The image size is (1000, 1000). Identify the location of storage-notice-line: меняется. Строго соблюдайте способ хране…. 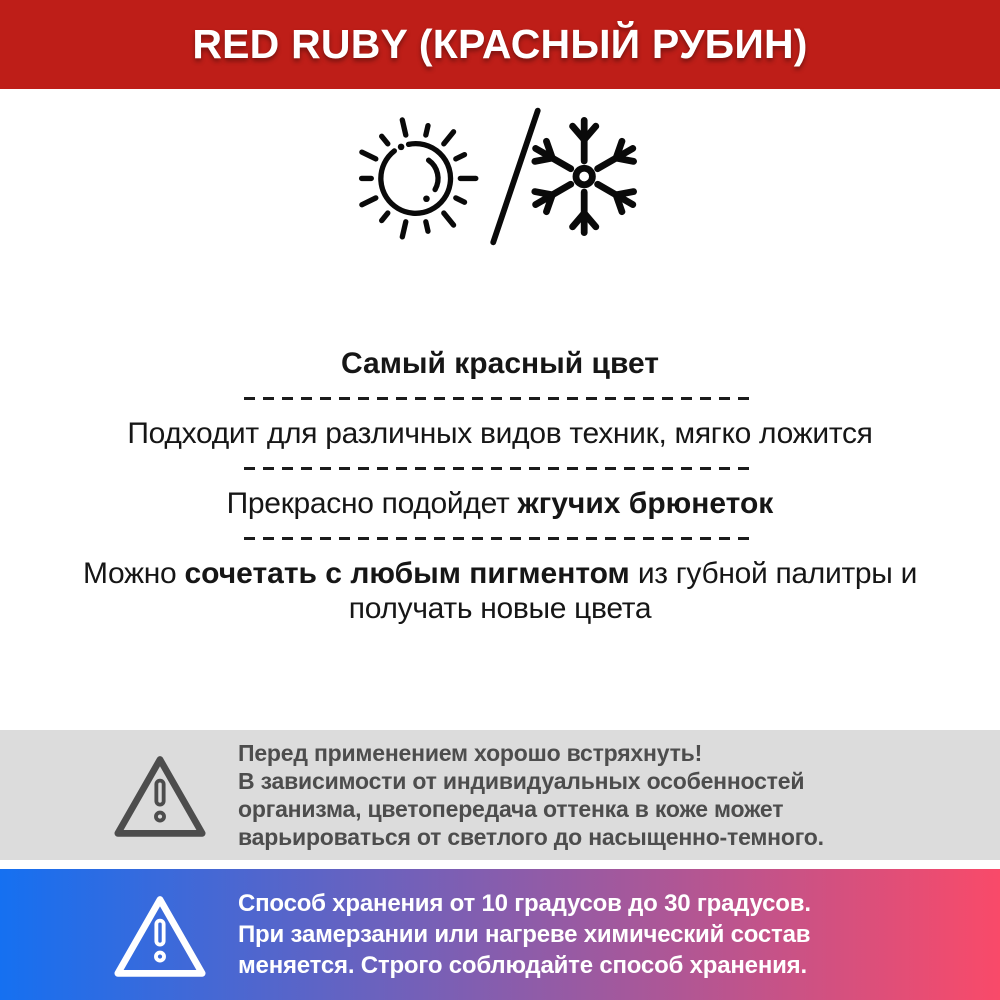
(522, 965).